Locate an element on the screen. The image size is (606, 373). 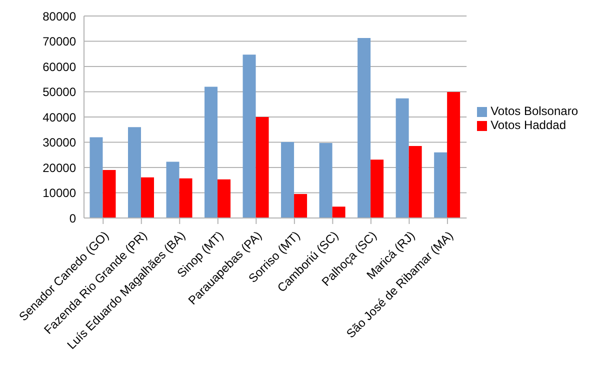
legend-label: Votos Haddad is located at coordinates (528, 125).